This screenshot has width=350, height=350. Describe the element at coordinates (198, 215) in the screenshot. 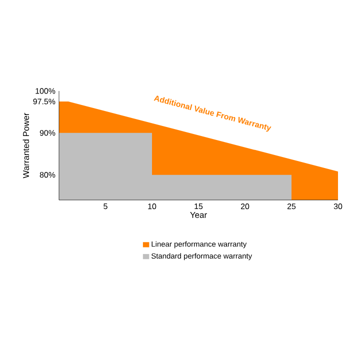

I see `x-axis-title: Year` at that location.